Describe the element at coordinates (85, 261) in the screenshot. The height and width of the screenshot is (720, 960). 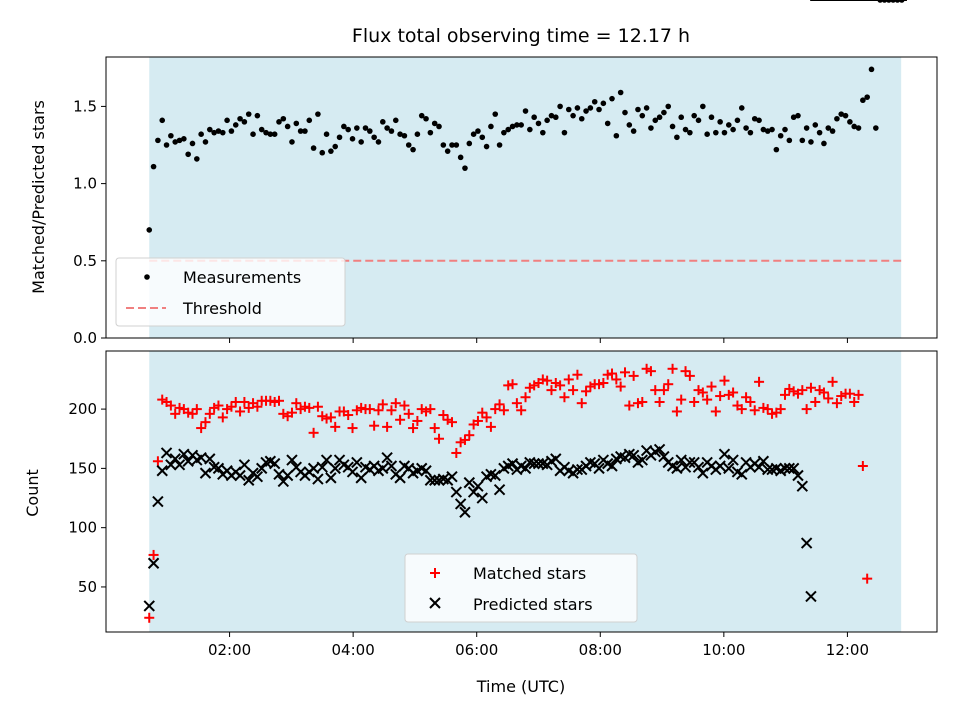
I see `ratio-y-tick-label: 0.5` at that location.